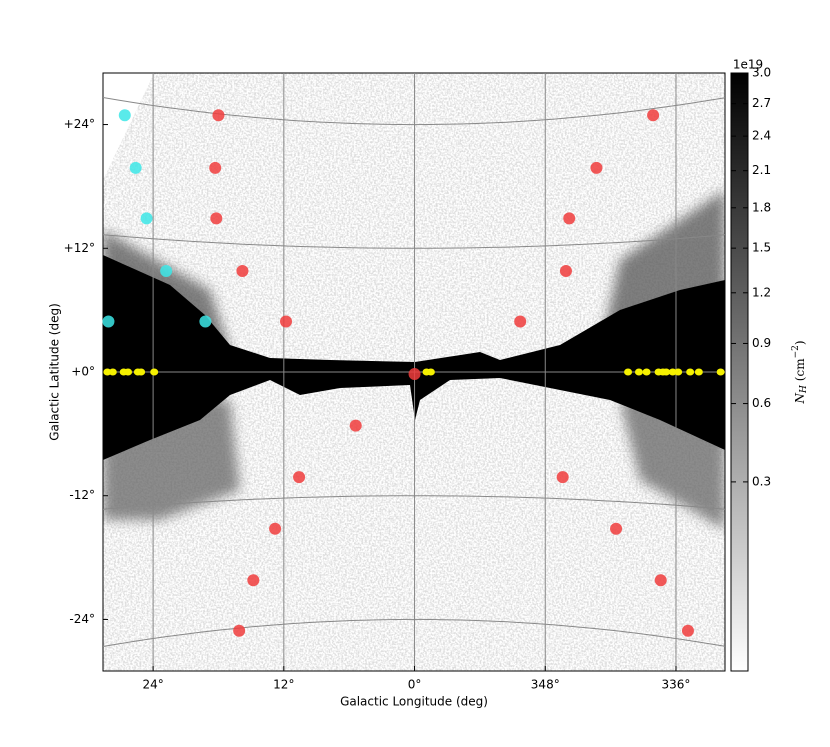 The image size is (830, 747). I want to click on x-tick-label: 348°, so click(545, 685).